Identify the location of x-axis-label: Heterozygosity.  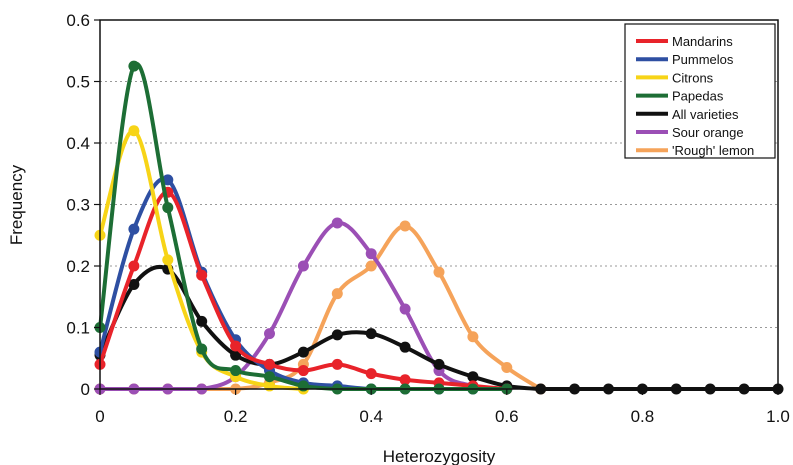
(439, 456).